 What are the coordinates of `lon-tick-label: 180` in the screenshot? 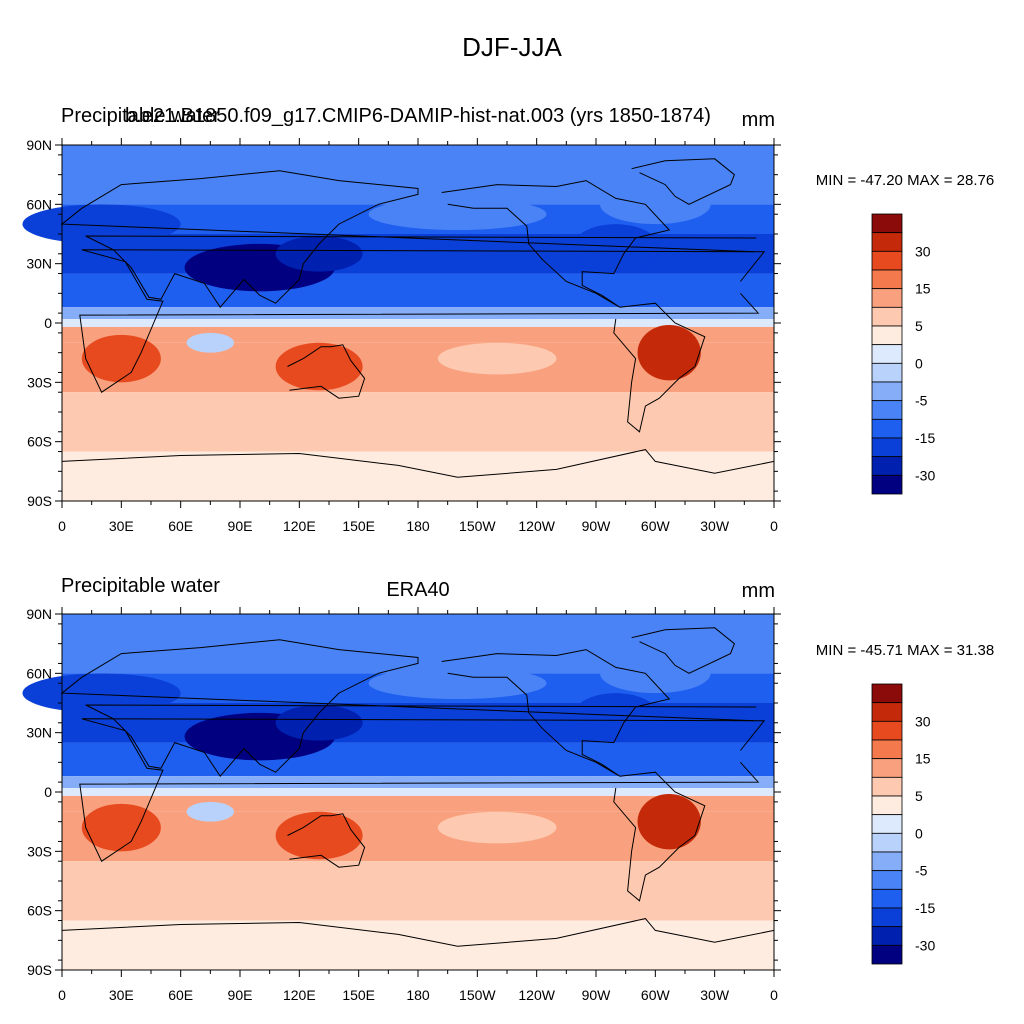 It's located at (418, 526).